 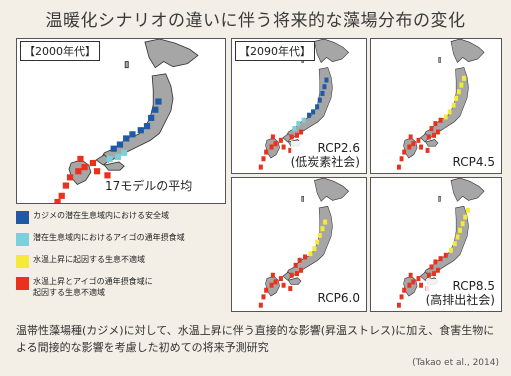 I want to click on japan-map-rcp60, so click(x=299, y=244).